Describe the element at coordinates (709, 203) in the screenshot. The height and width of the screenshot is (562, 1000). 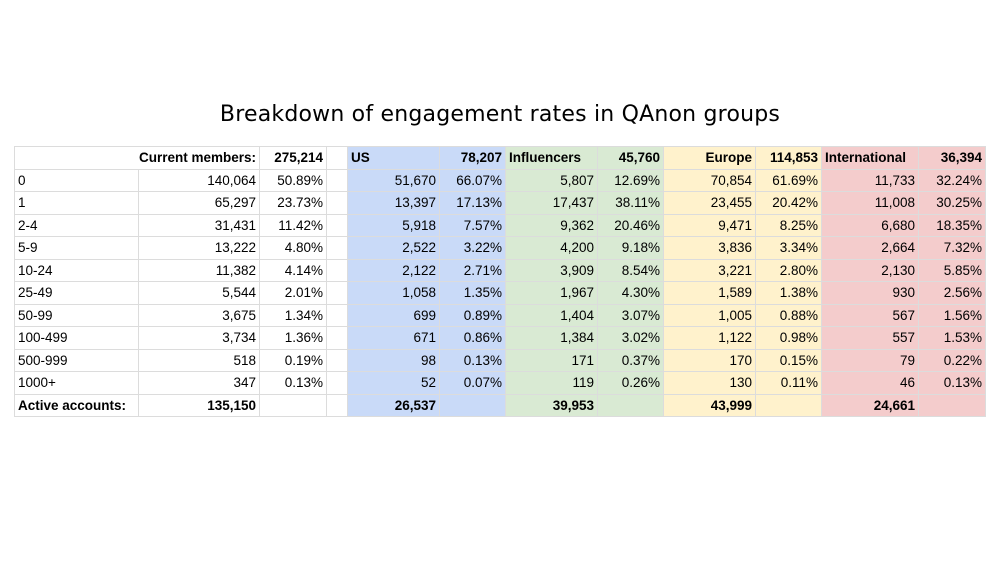
I see `europe-count: 23,455` at that location.